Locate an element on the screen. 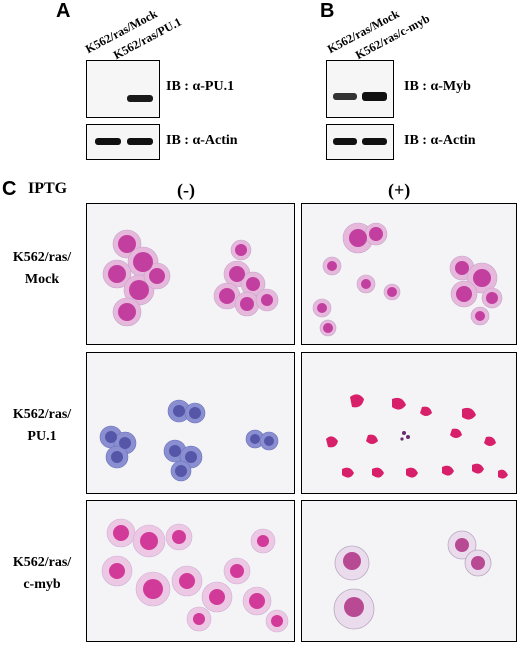  row-label-line: Mock is located at coordinates (42, 279).